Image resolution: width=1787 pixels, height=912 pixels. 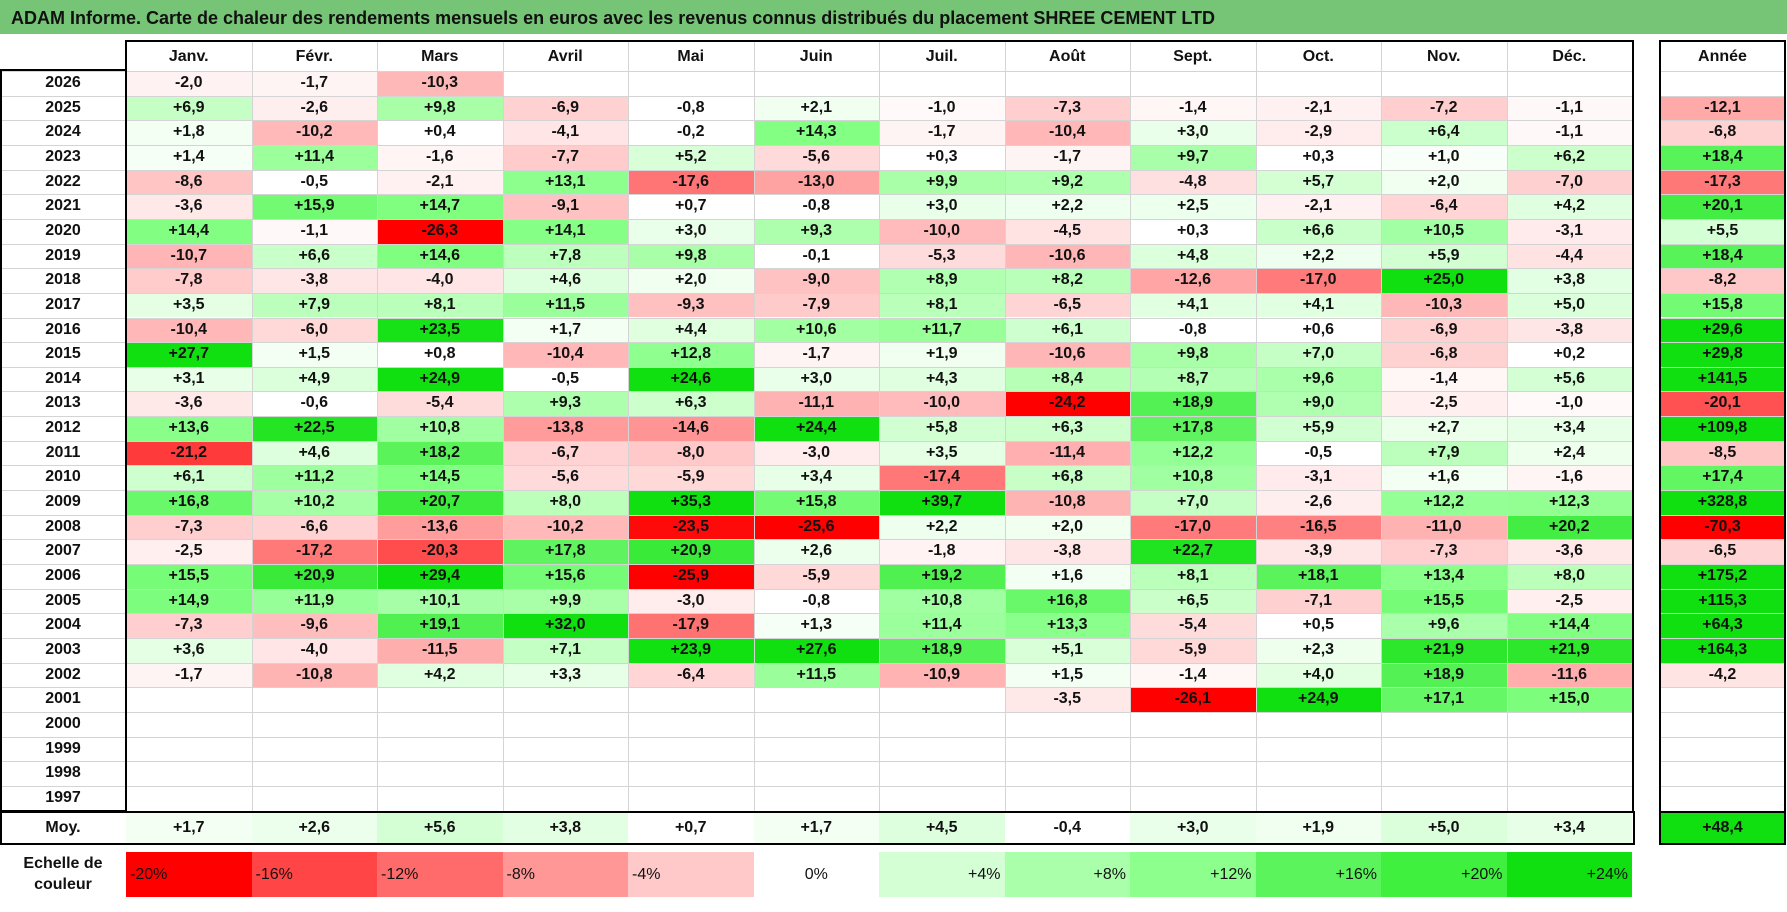 I want to click on heatmap-cell: +13,4, so click(x=1444, y=576).